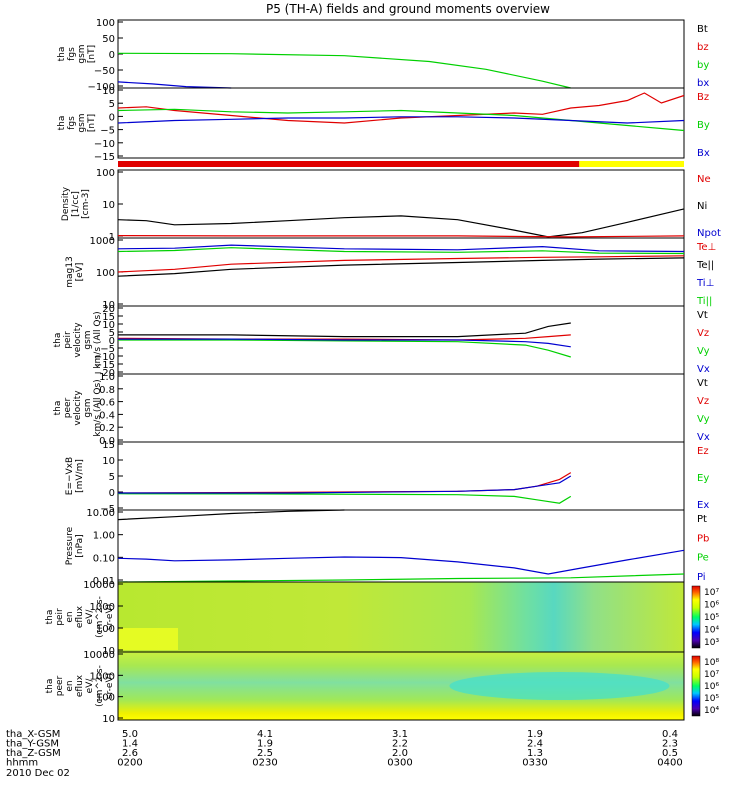 Image resolution: width=750 pixels, height=800 pixels. Describe the element at coordinates (265, 753) in the screenshot. I see `footer-value: 2.5` at that location.